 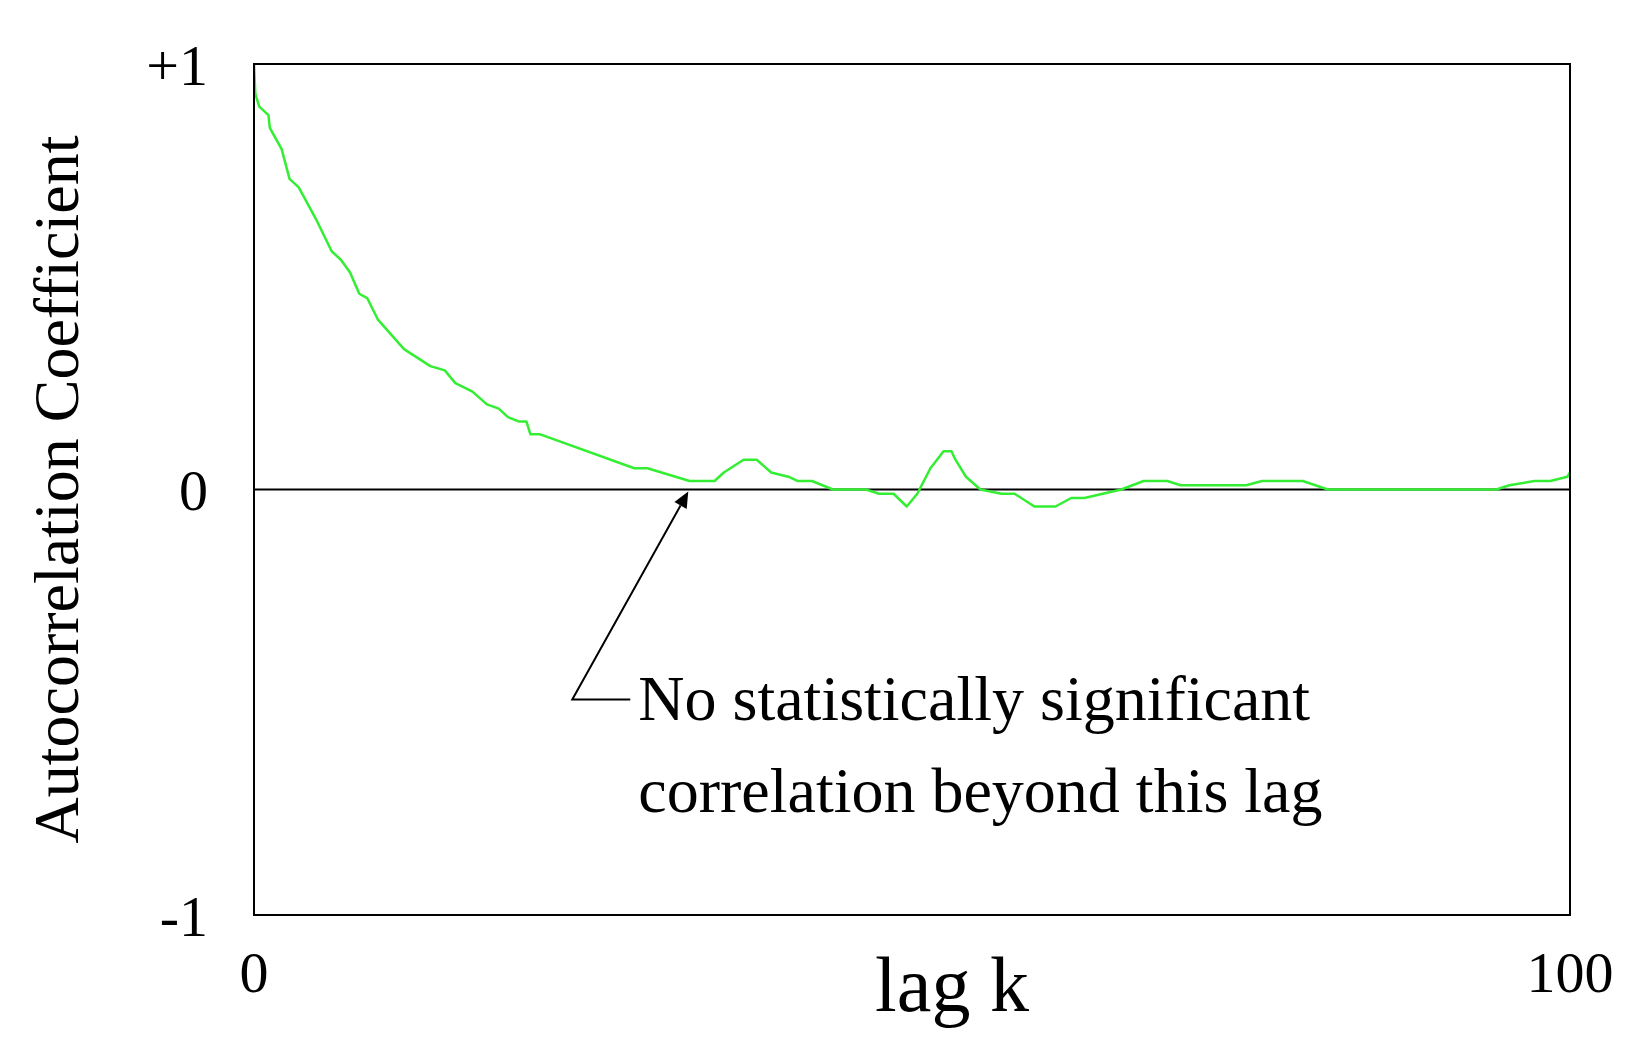 What do you see at coordinates (980, 744) in the screenshot?
I see `annotation: No statistically significant correlation beyond this lag` at bounding box center [980, 744].